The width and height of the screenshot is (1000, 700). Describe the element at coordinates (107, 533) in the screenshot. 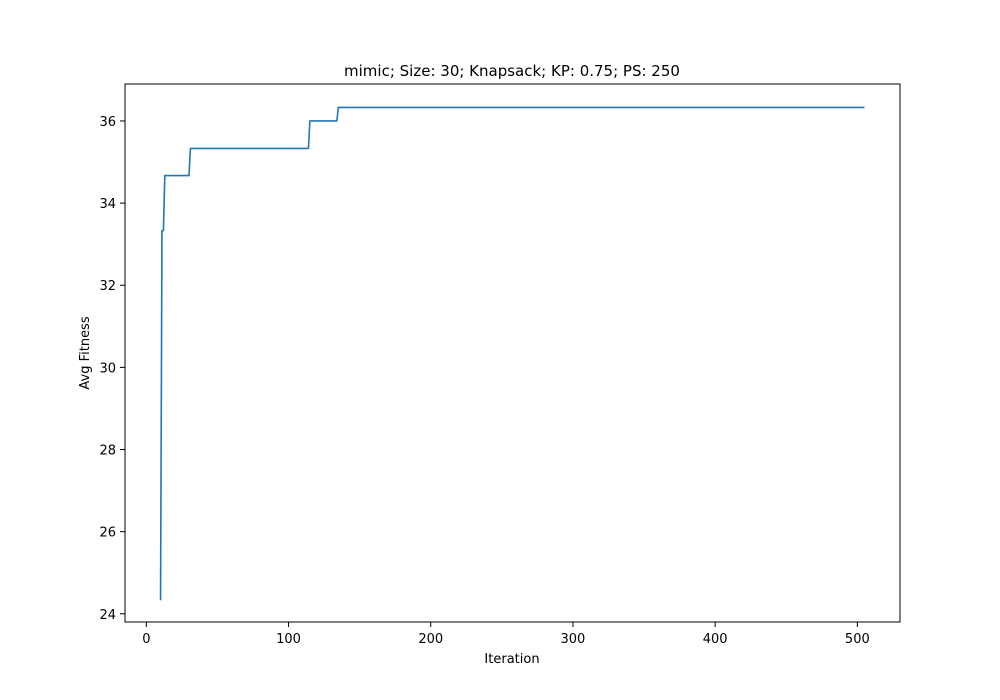

I see `y-tick-label: 26` at that location.